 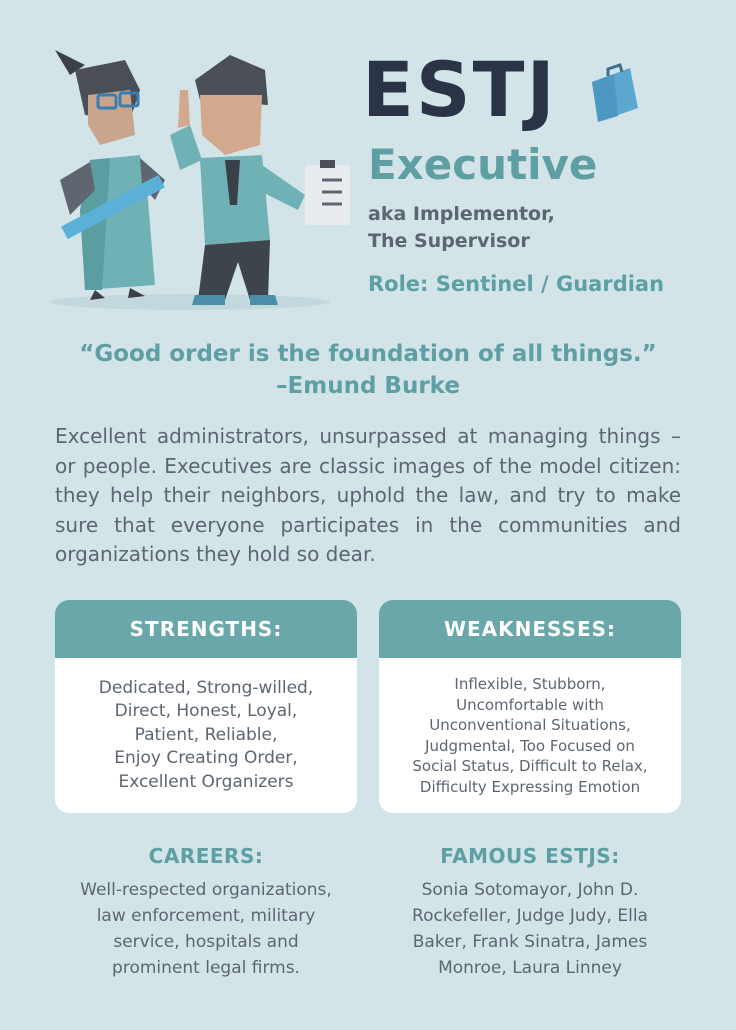 What do you see at coordinates (110, 175) in the screenshot?
I see `woman-with-ruler-illustration` at bounding box center [110, 175].